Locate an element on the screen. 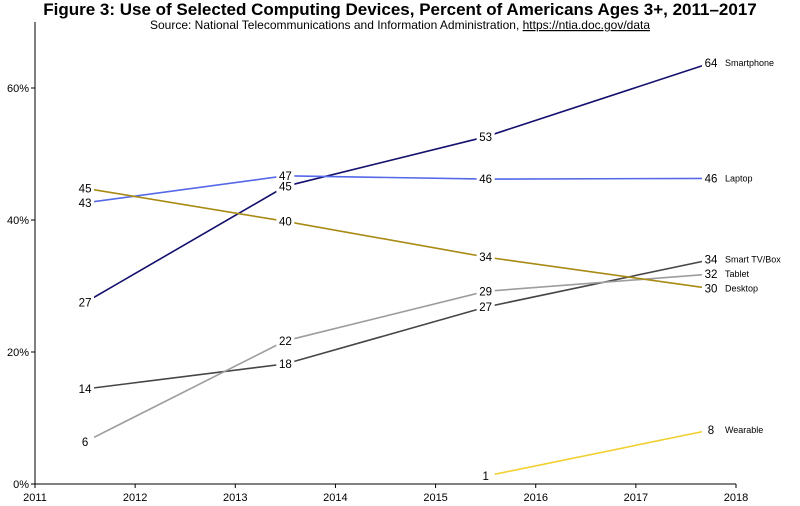 This screenshot has width=800, height=506. x-tick-label: 2017 is located at coordinates (636, 498).